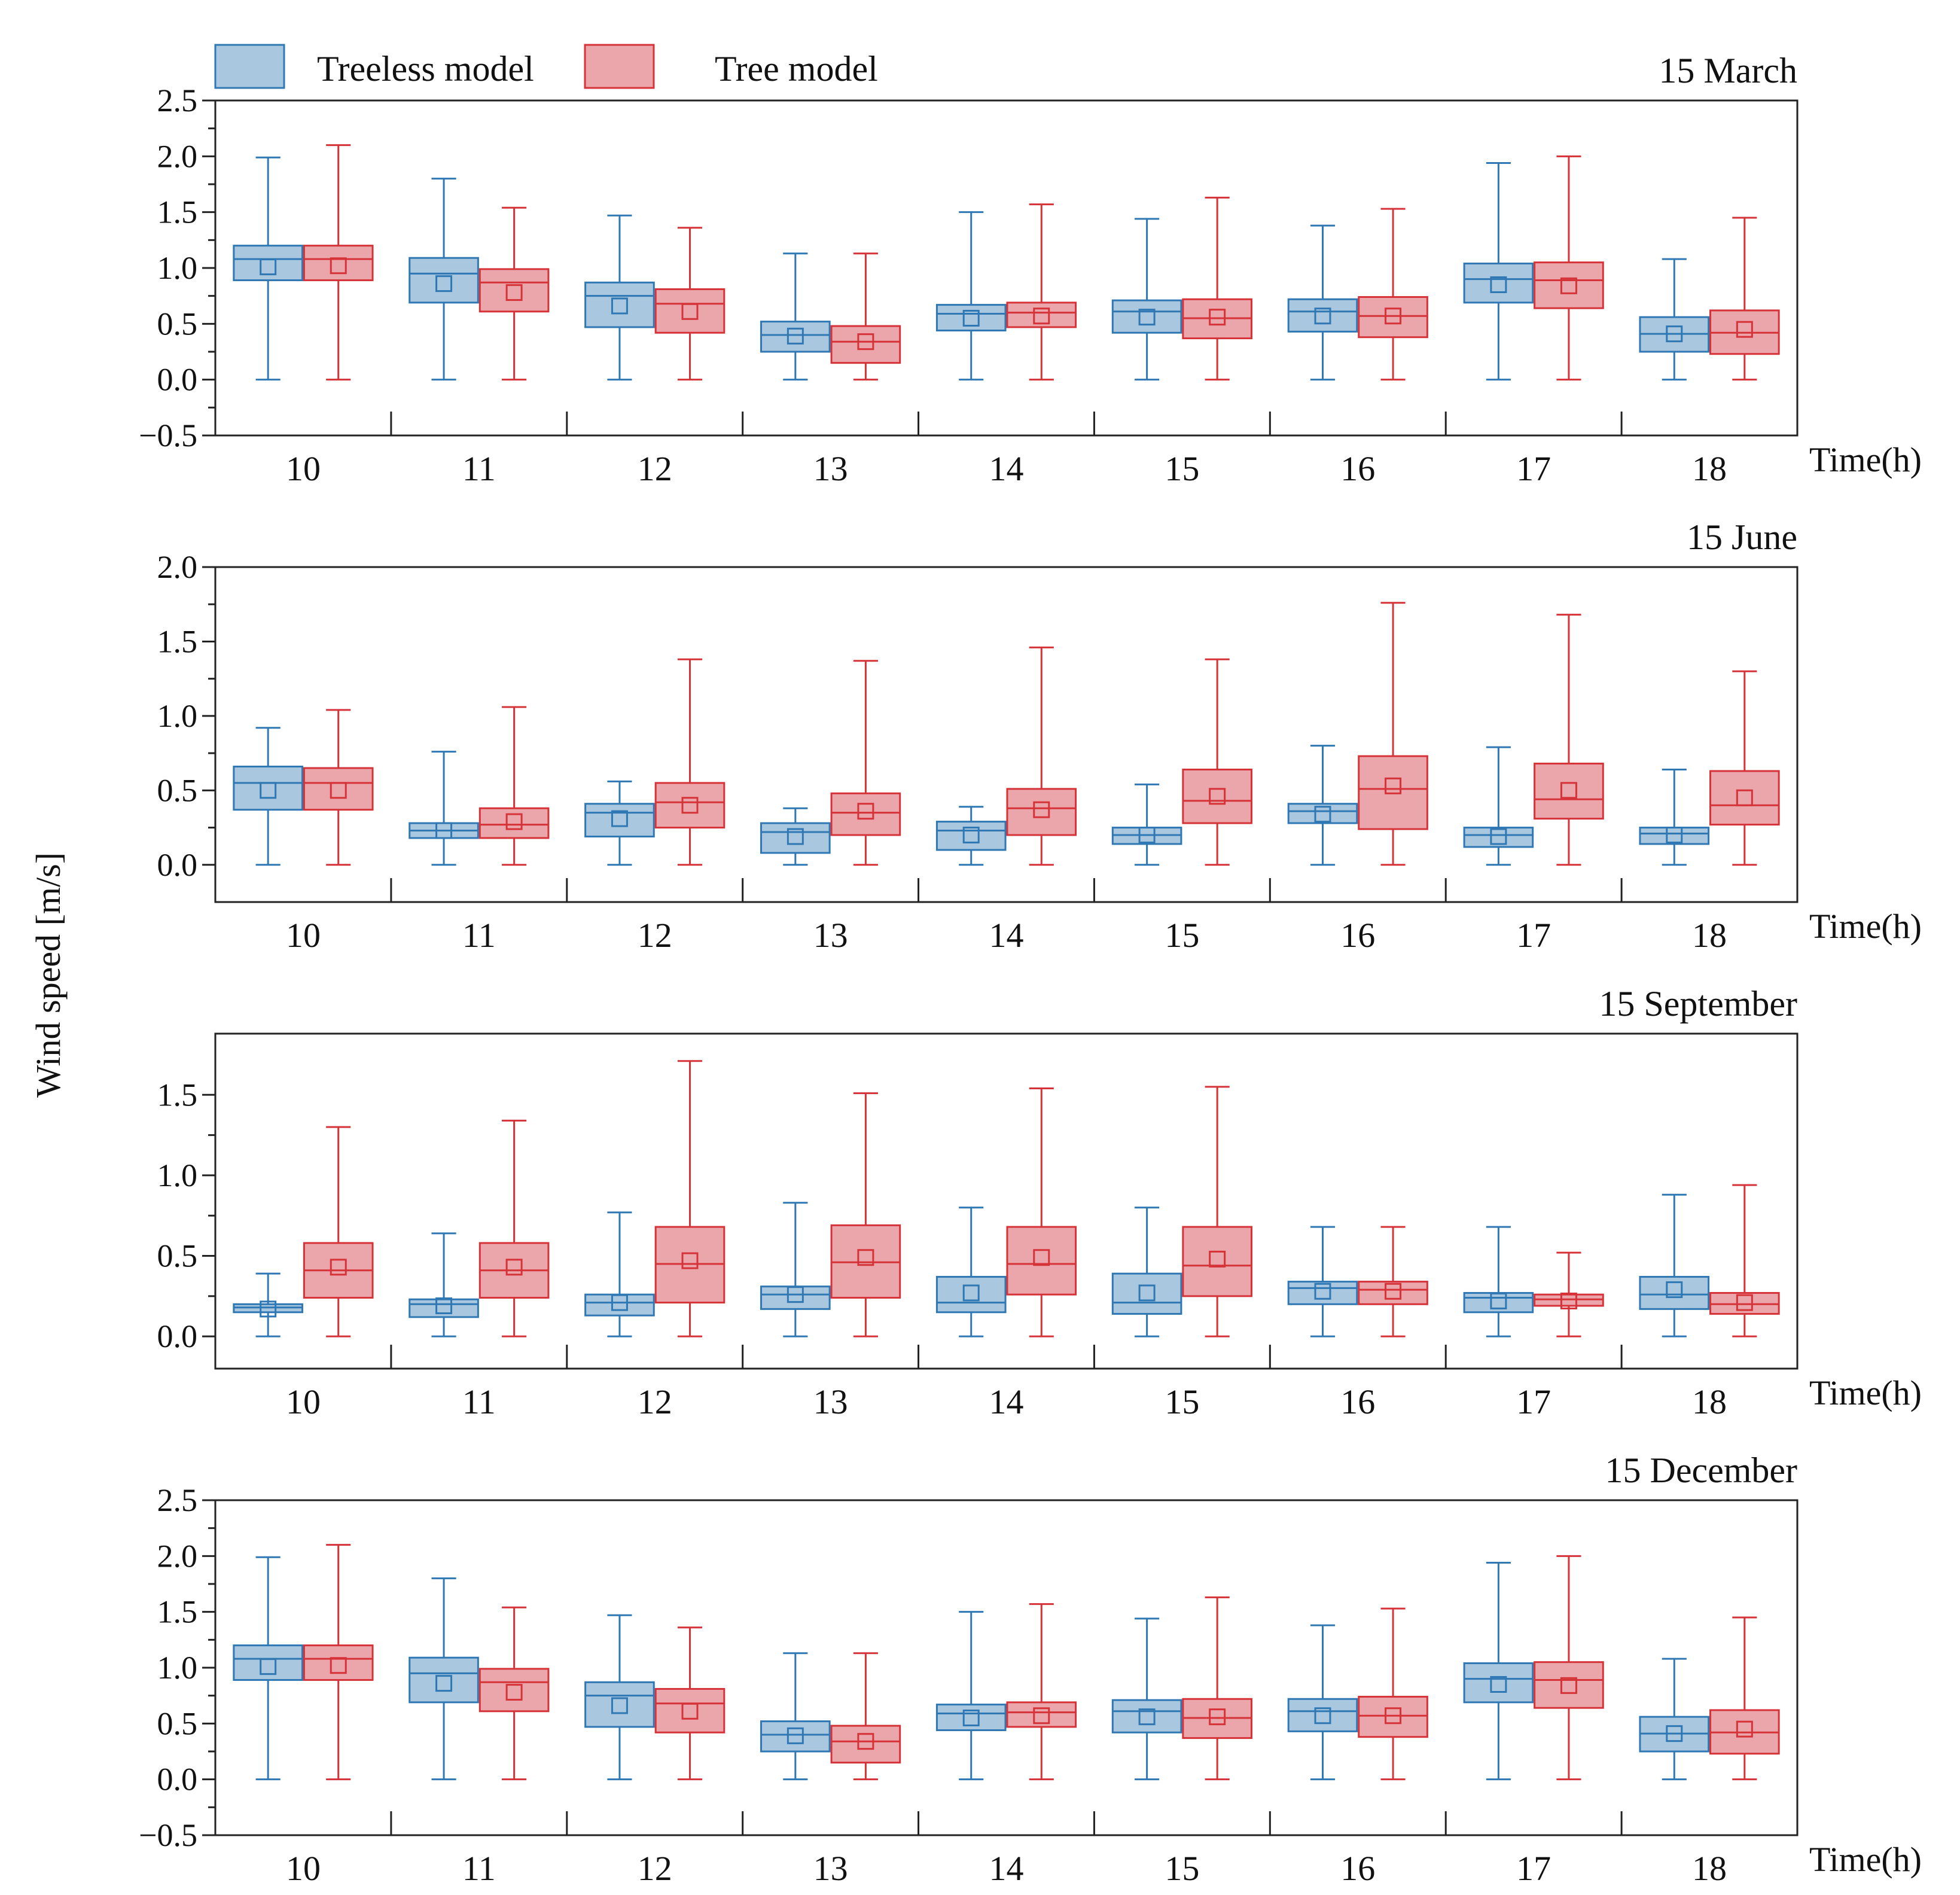  I want to click on x-tick-label: 11, so click(479, 935).